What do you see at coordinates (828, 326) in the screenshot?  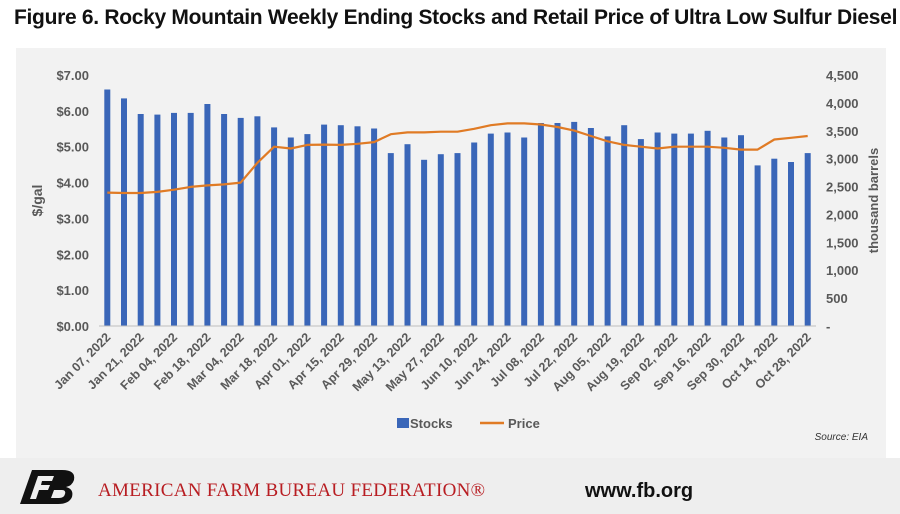 I see `y-right-tick-label: -` at bounding box center [828, 326].